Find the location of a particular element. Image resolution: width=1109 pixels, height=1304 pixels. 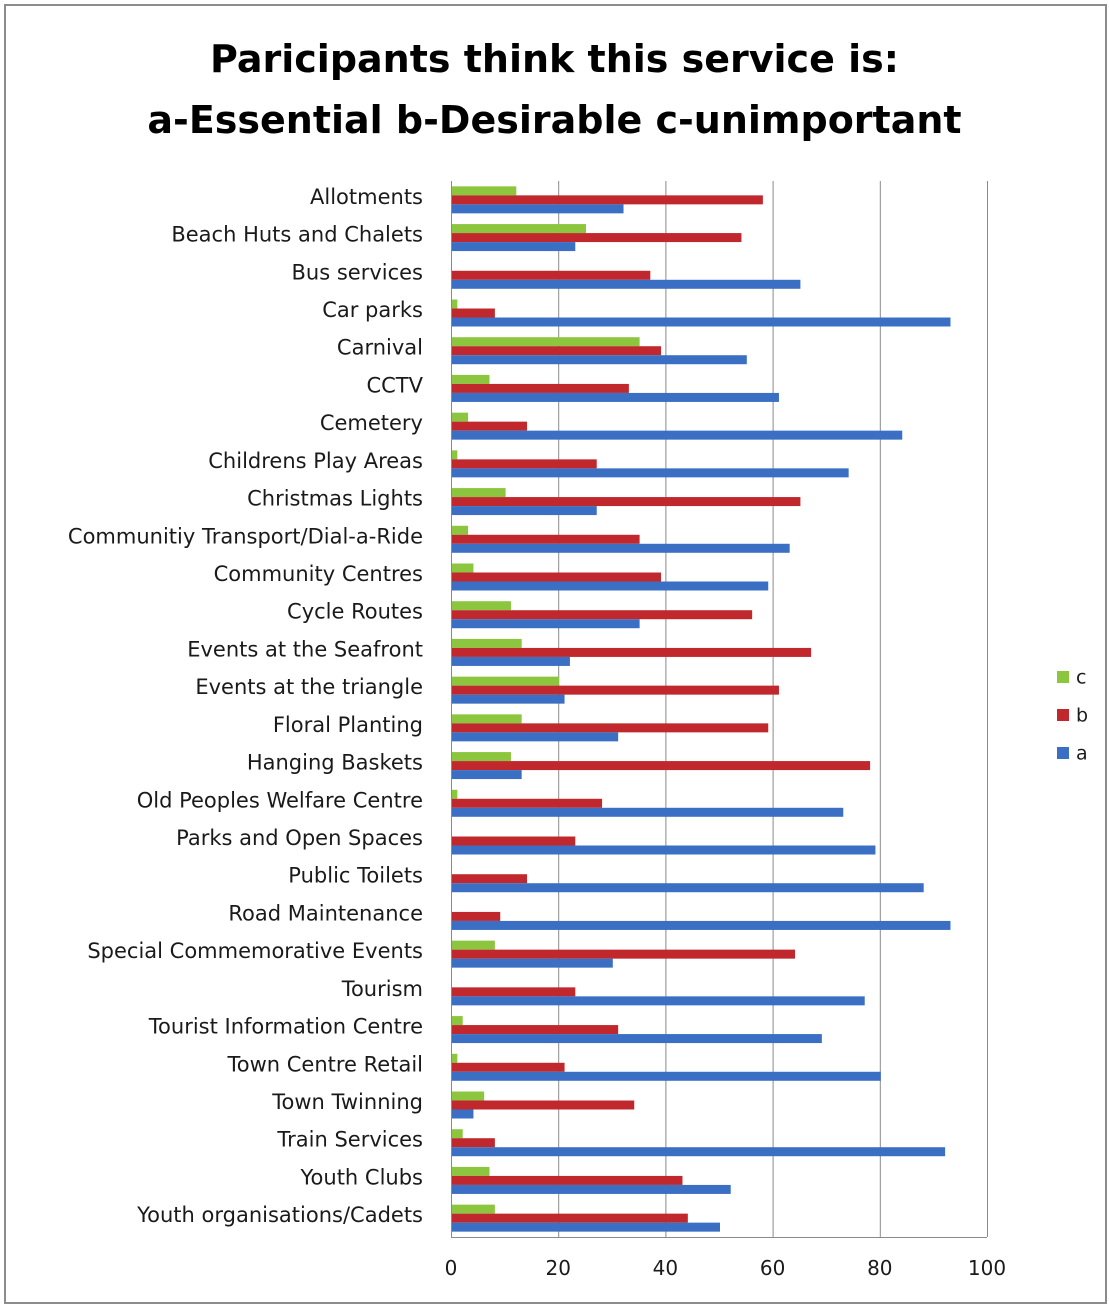

category-label: Tourism is located at coordinates (382, 989).